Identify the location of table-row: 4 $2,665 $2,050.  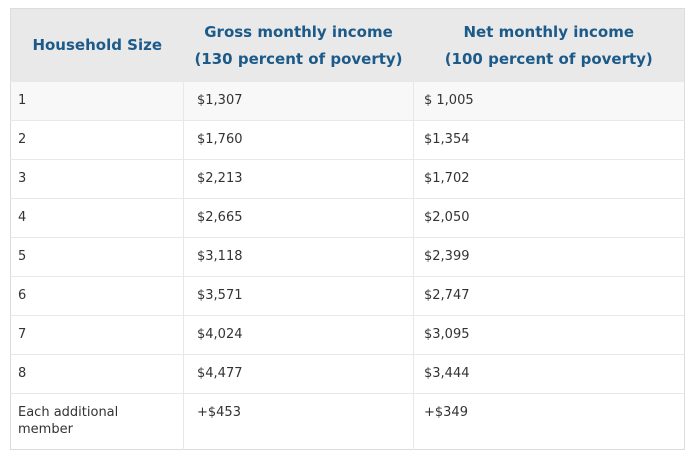
(347, 218).